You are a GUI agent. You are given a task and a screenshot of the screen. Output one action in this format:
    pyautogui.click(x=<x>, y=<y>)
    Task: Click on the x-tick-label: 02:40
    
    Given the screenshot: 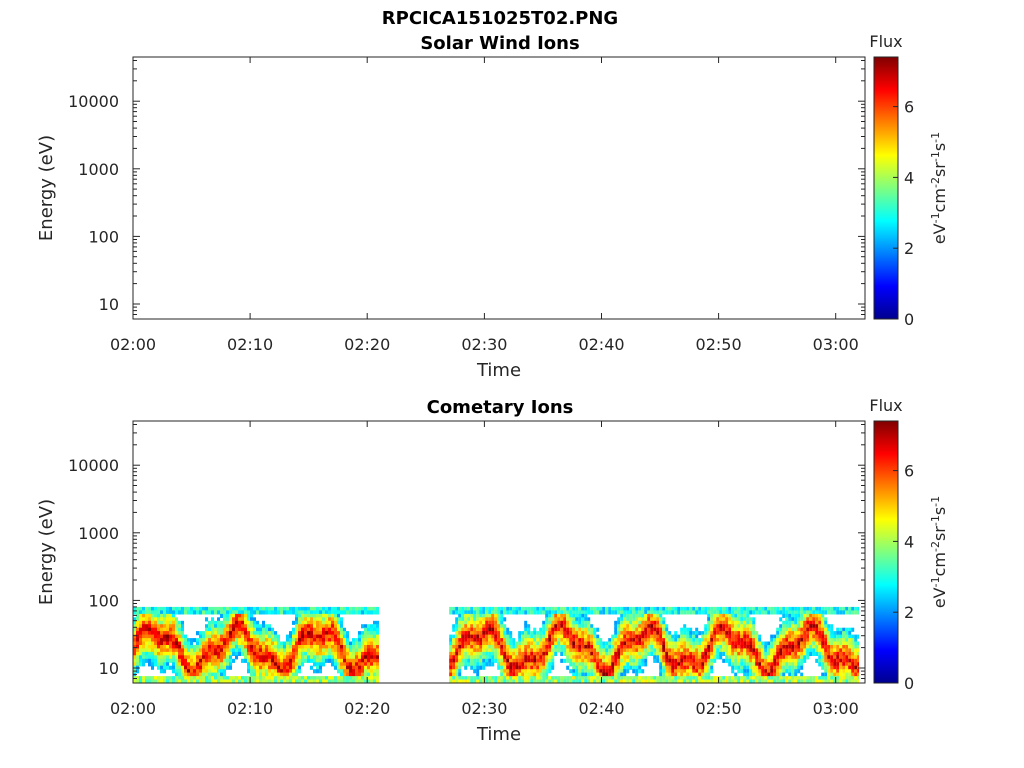 What is the action you would take?
    pyautogui.click(x=601, y=708)
    